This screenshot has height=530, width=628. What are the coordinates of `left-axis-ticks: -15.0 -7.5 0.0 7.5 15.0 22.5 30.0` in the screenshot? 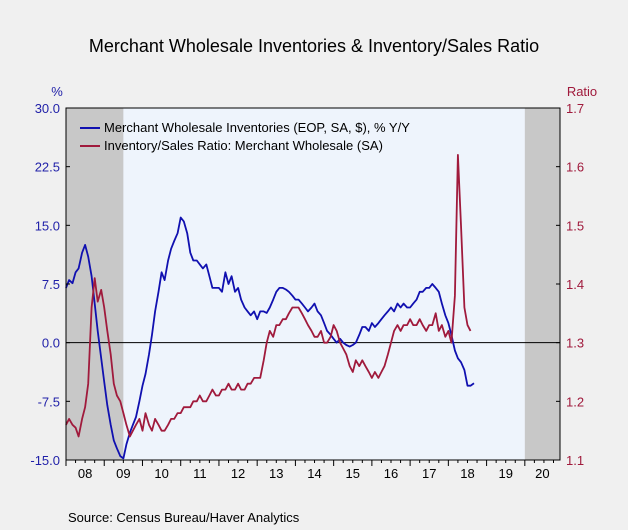 It's located at (50, 284).